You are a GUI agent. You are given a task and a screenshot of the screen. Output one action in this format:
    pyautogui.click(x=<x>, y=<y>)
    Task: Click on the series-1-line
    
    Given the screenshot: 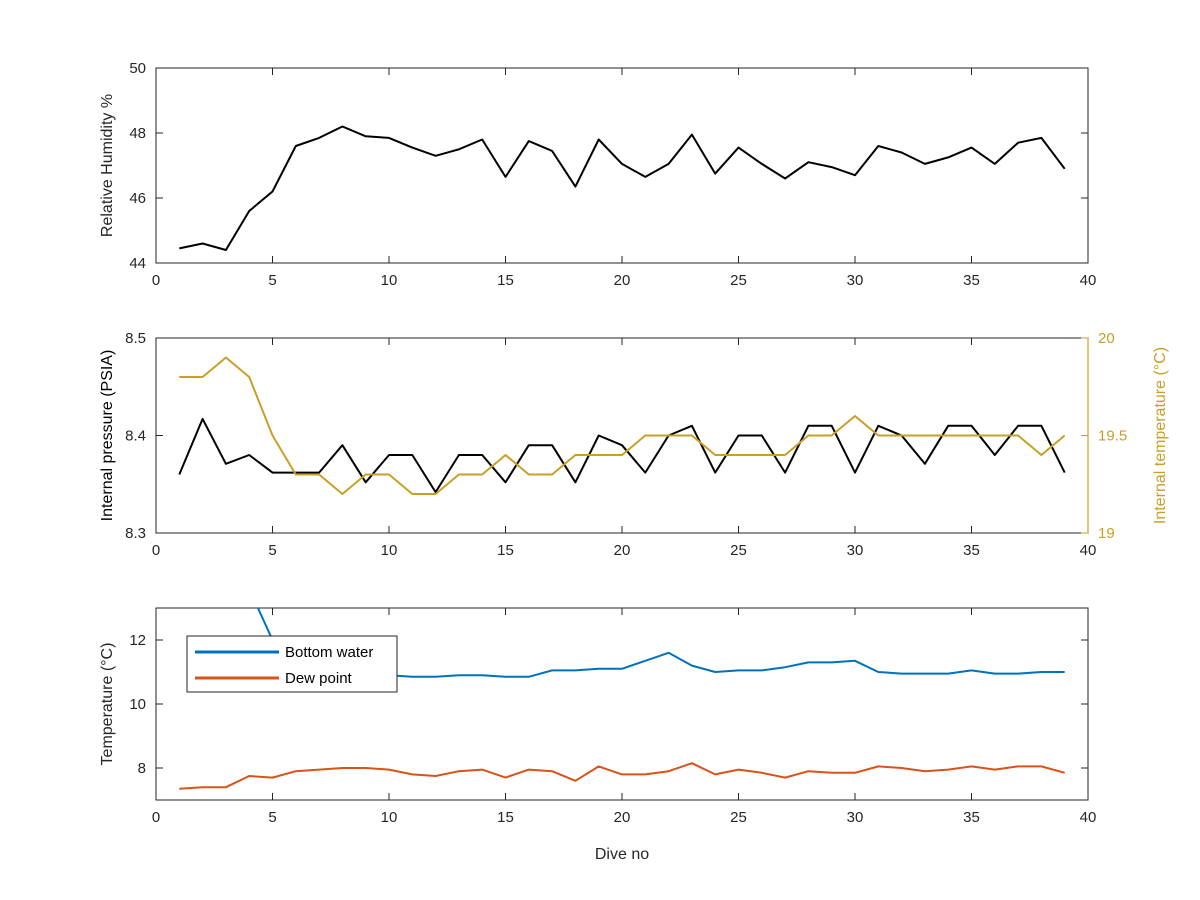 What is the action you would take?
    pyautogui.click(x=622, y=425)
    